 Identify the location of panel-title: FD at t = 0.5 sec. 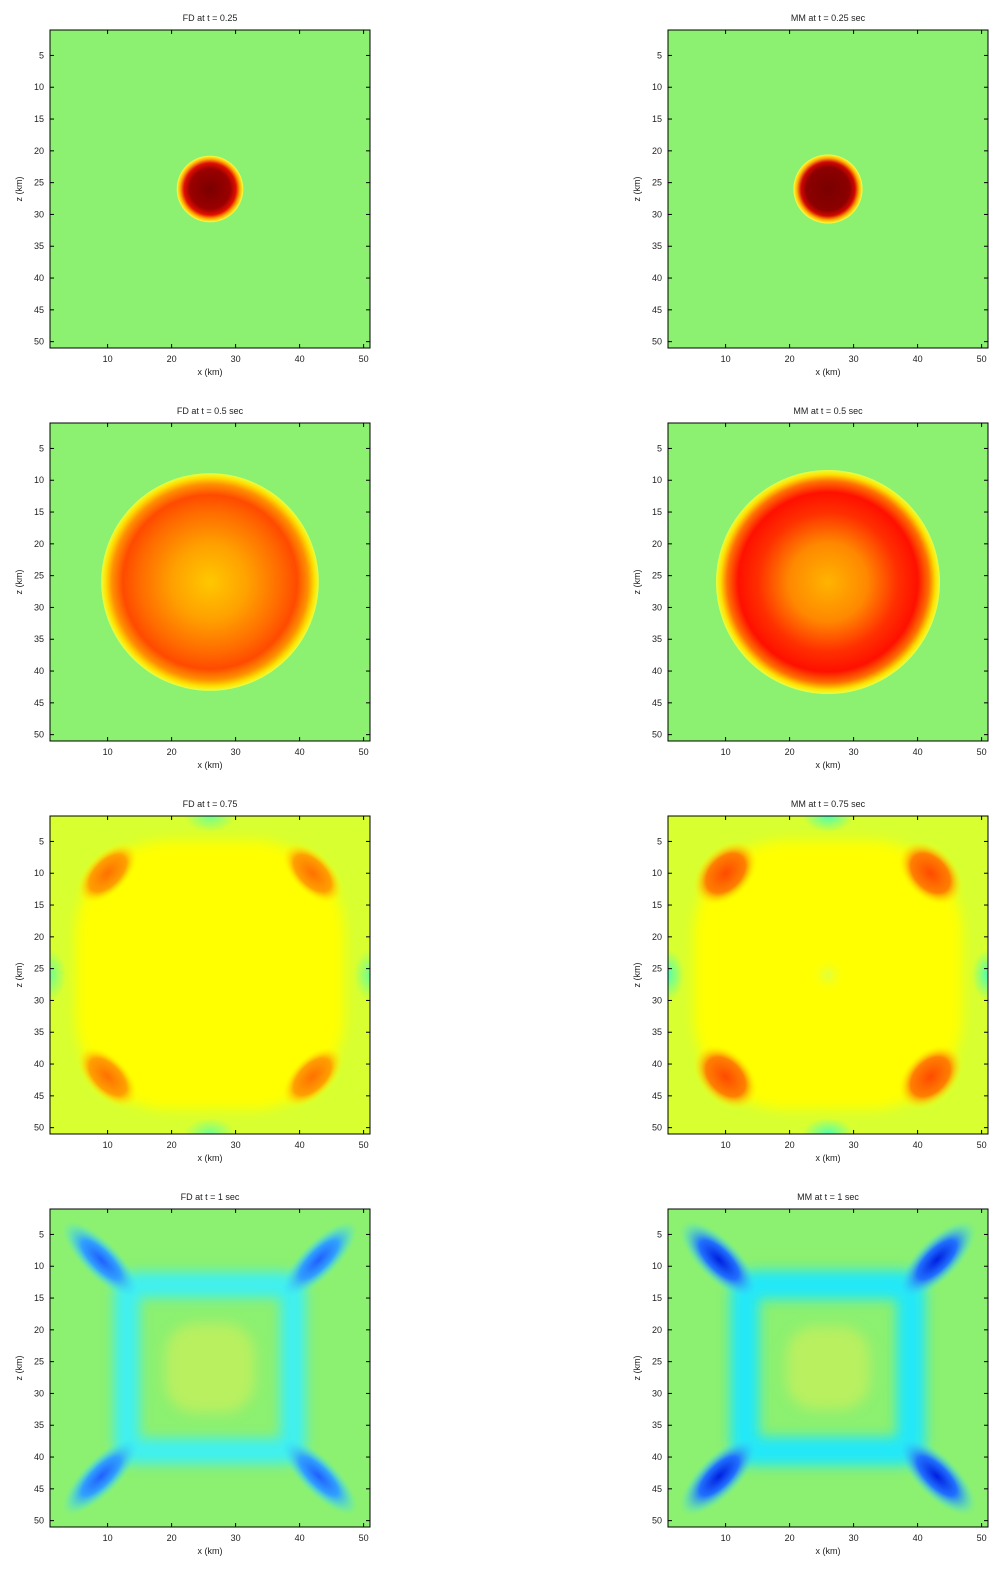
(210, 411).